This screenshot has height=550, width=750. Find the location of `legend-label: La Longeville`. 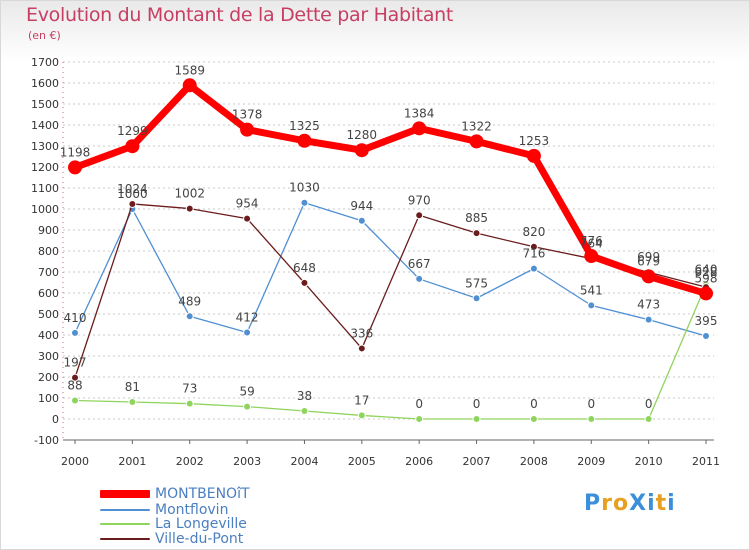

legend-label: La Longeville is located at coordinates (201, 524).